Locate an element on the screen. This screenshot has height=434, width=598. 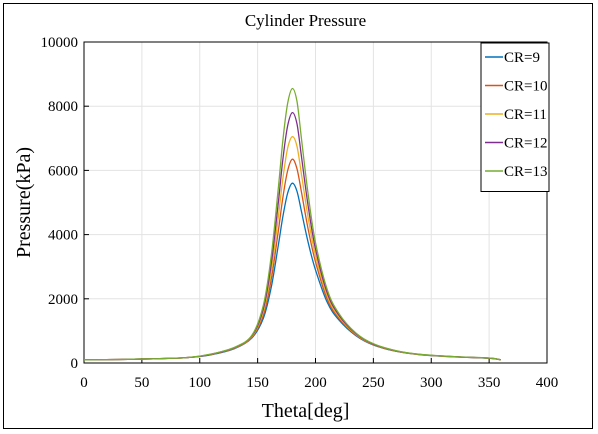
x-tick-label: 50 is located at coordinates (141, 383).